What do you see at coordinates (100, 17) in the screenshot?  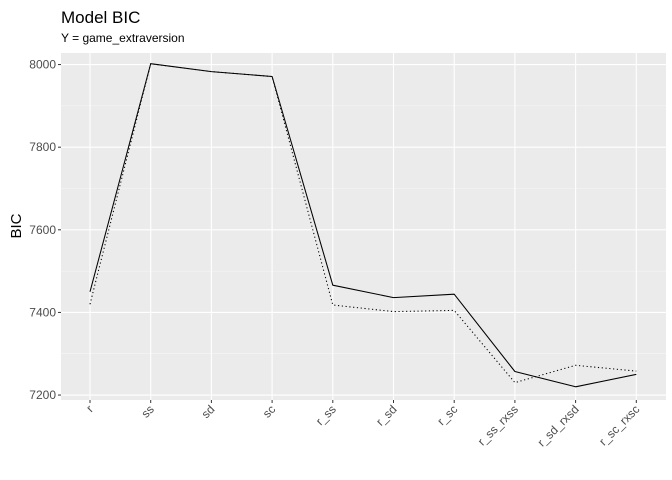 I see `chart-title: Model BIC` at bounding box center [100, 17].